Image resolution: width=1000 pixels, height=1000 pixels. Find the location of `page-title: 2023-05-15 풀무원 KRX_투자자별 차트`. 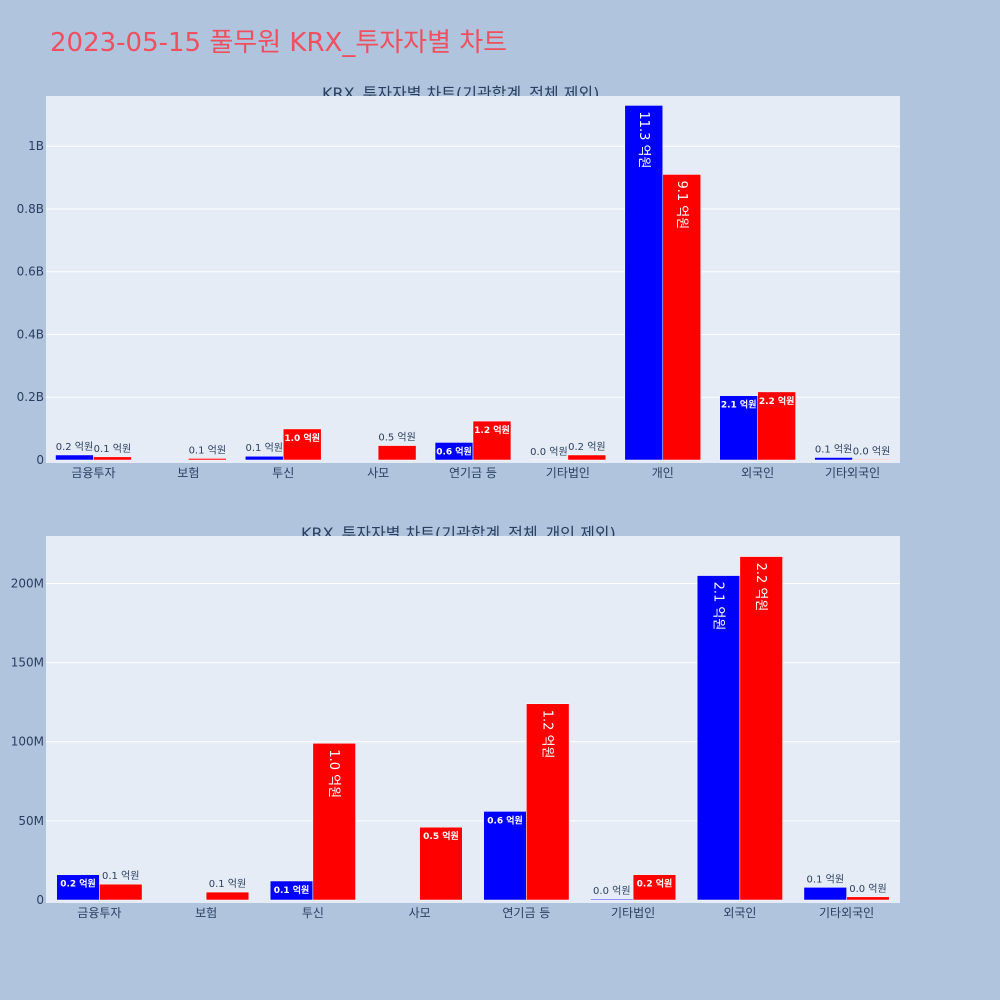

page-title: 2023-05-15 풀무원 KRX_투자자별 차트 is located at coordinates (279, 43).